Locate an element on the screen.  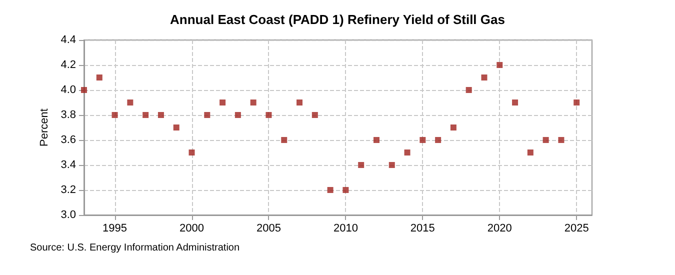
y-tick-label: 4.0 is located at coordinates (68, 90).